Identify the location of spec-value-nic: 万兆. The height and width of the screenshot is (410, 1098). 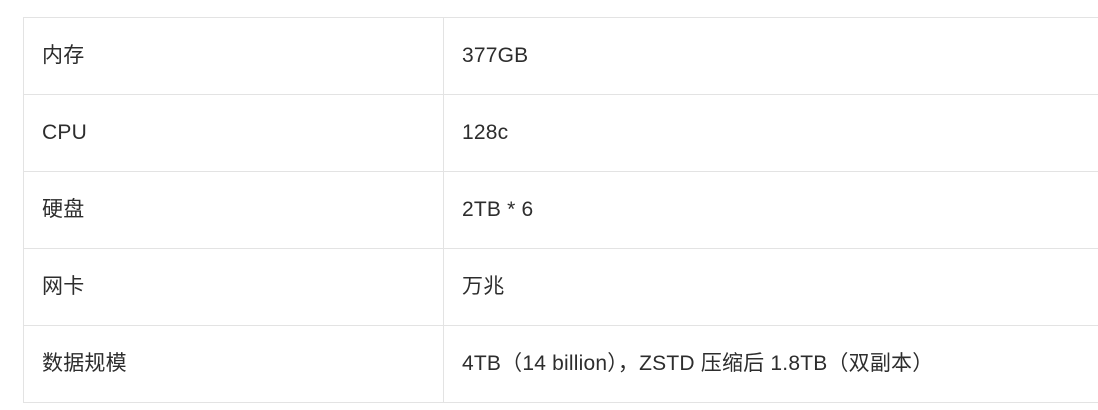
(770, 287).